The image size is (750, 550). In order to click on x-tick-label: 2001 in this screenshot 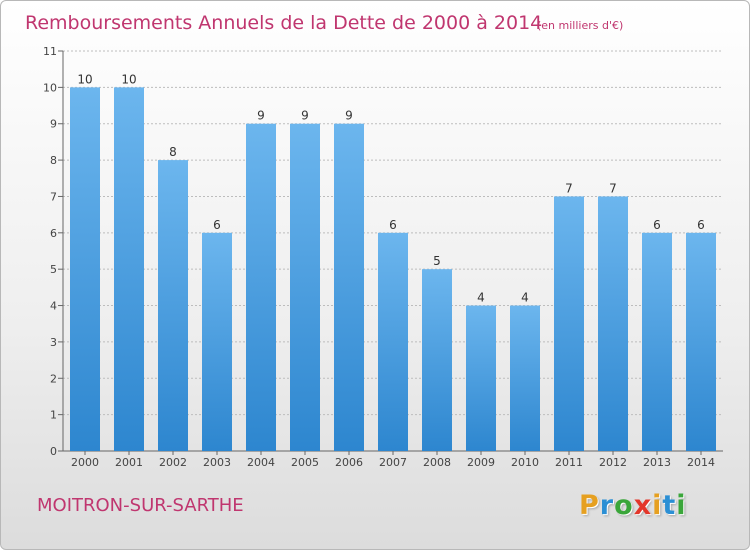, I will do `click(129, 462)`.